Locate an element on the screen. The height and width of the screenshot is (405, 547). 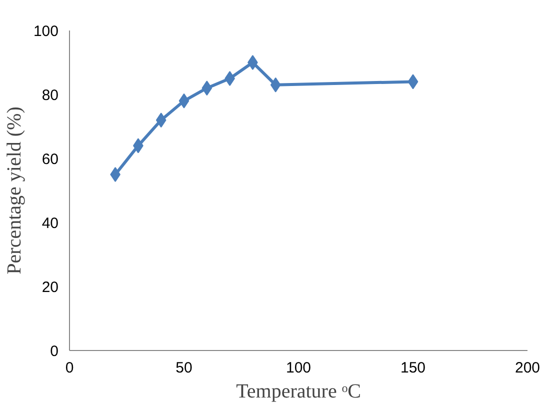
x-tick-label: 150 is located at coordinates (413, 368).